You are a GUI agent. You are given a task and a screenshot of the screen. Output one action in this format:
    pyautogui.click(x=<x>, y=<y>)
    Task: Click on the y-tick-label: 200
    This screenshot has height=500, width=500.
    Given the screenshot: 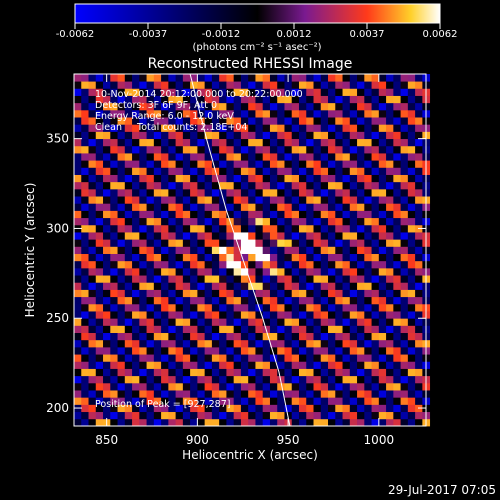 What is the action you would take?
    pyautogui.click(x=57, y=408)
    